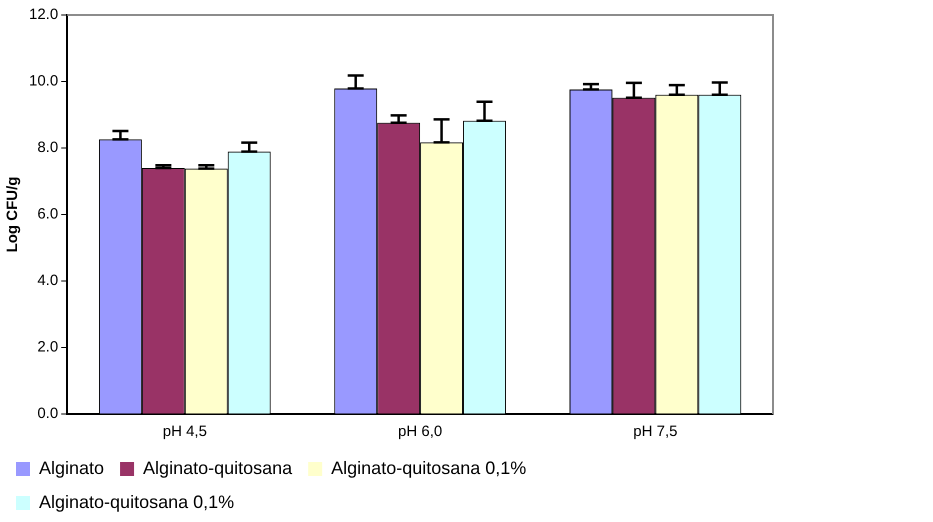 This screenshot has width=933, height=522. What do you see at coordinates (655, 431) in the screenshot?
I see `x-tick-label: pH 7,5` at bounding box center [655, 431].